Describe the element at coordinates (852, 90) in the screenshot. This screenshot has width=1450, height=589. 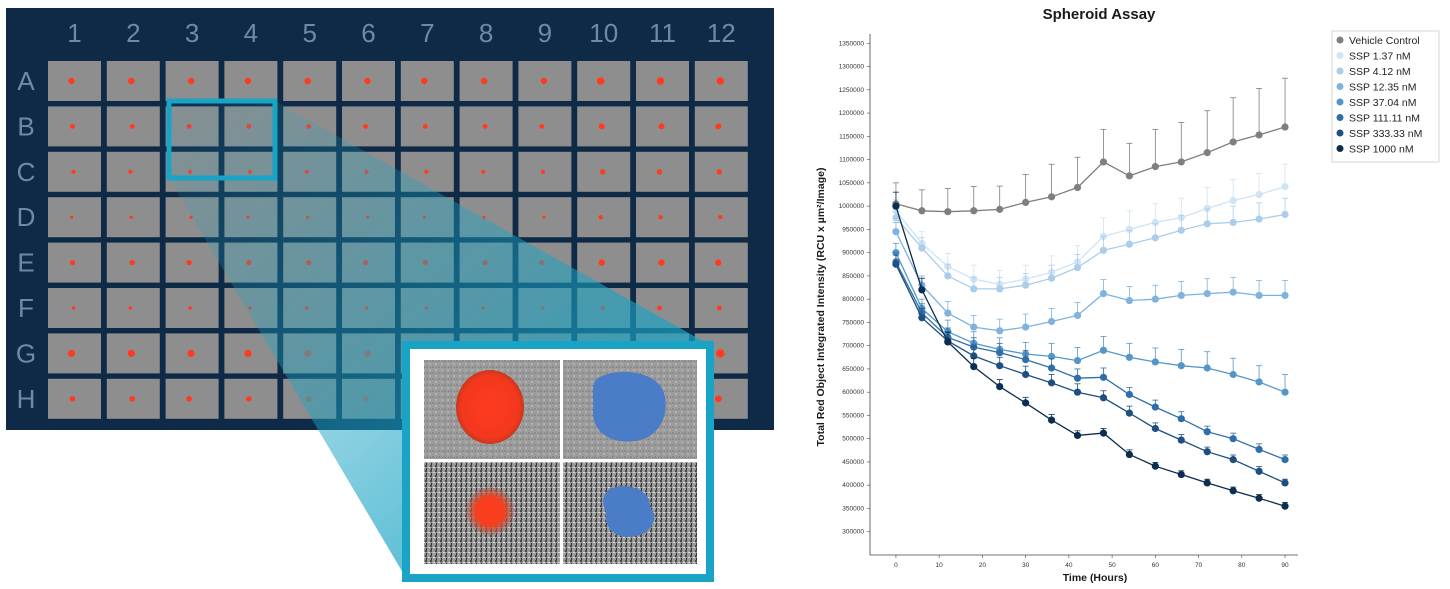
I see `y-tick-label: 1250000` at that location.